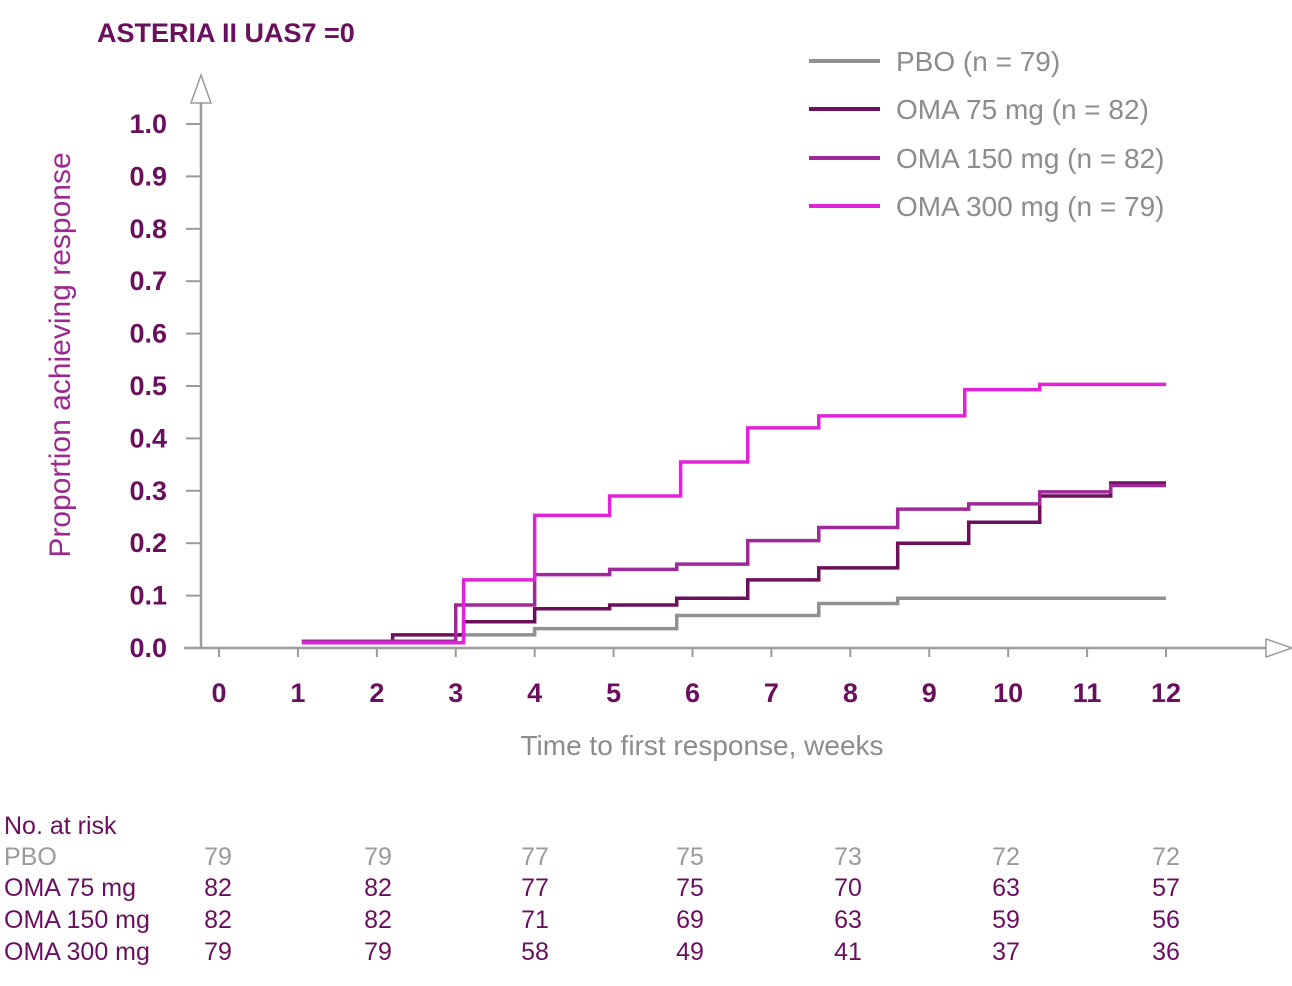 The height and width of the screenshot is (986, 1292). What do you see at coordinates (1006, 952) in the screenshot?
I see `risk-cell: 37` at bounding box center [1006, 952].